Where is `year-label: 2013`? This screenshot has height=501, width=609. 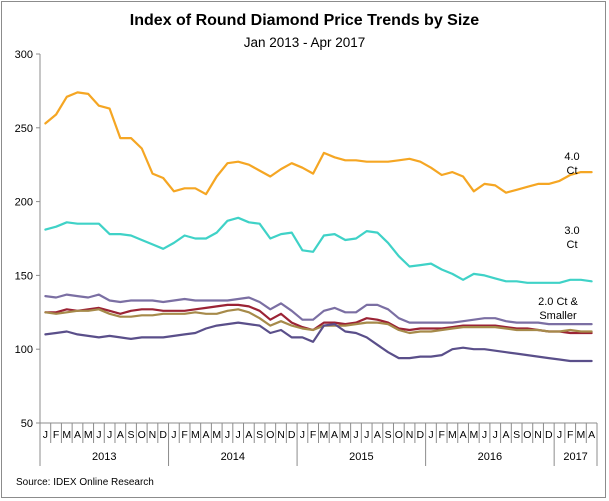
year-label: 2013 is located at coordinates (104, 457).